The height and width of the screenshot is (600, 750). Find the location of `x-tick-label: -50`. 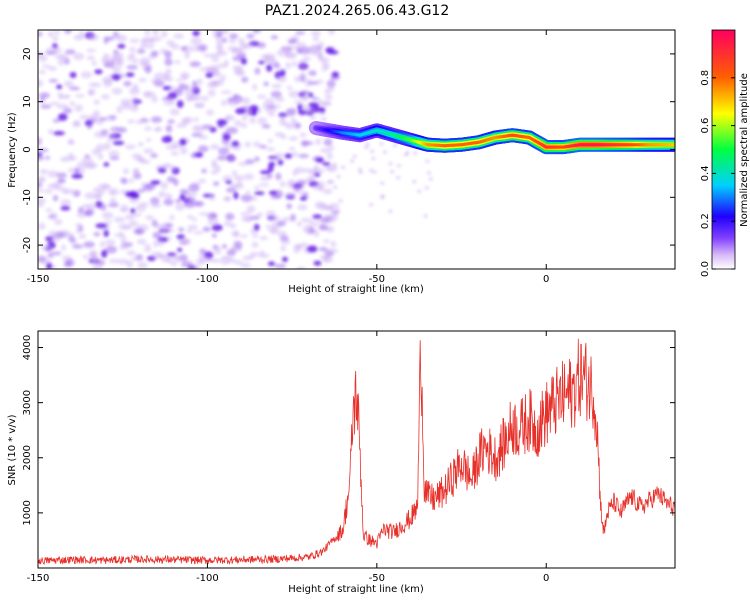

x-tick-label: -50 is located at coordinates (377, 578).